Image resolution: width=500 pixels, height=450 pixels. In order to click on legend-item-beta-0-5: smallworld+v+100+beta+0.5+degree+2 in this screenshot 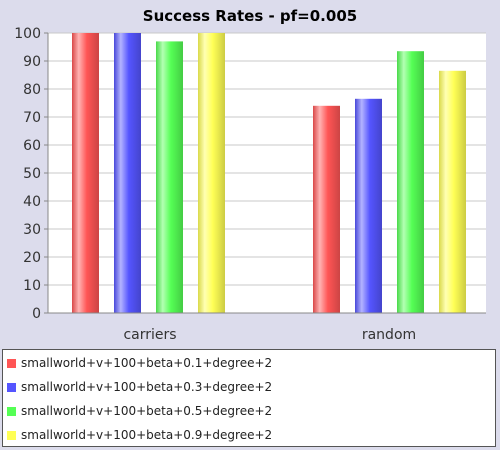, I will do `click(139, 411)`.